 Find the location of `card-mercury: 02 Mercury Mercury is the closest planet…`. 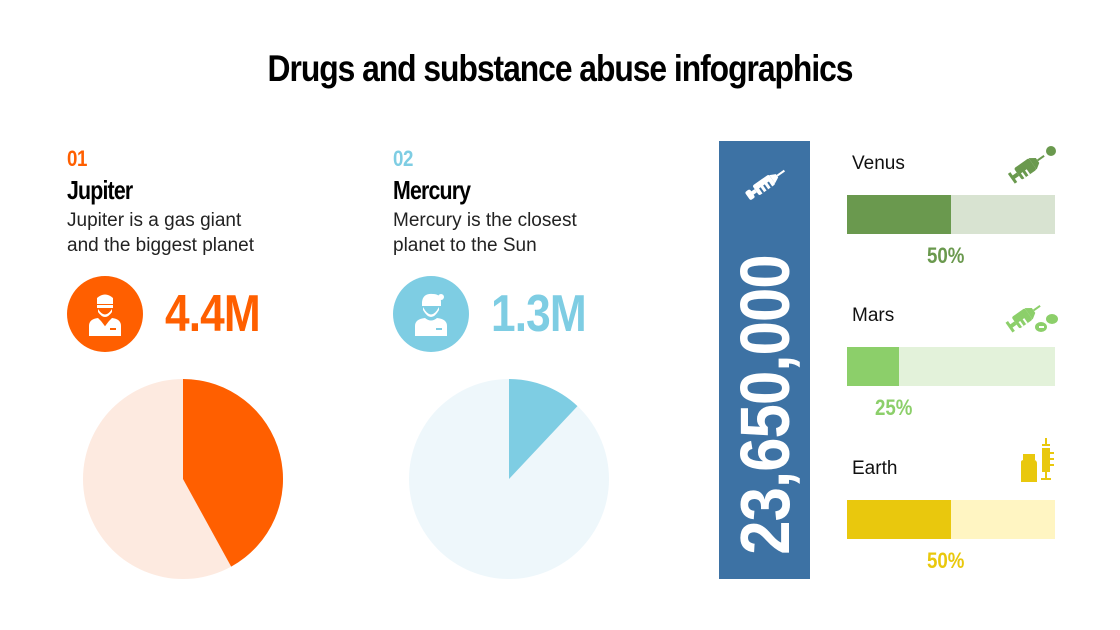

card-mercury: 02 Mercury Mercury is the closest planet… is located at coordinates (543, 249).